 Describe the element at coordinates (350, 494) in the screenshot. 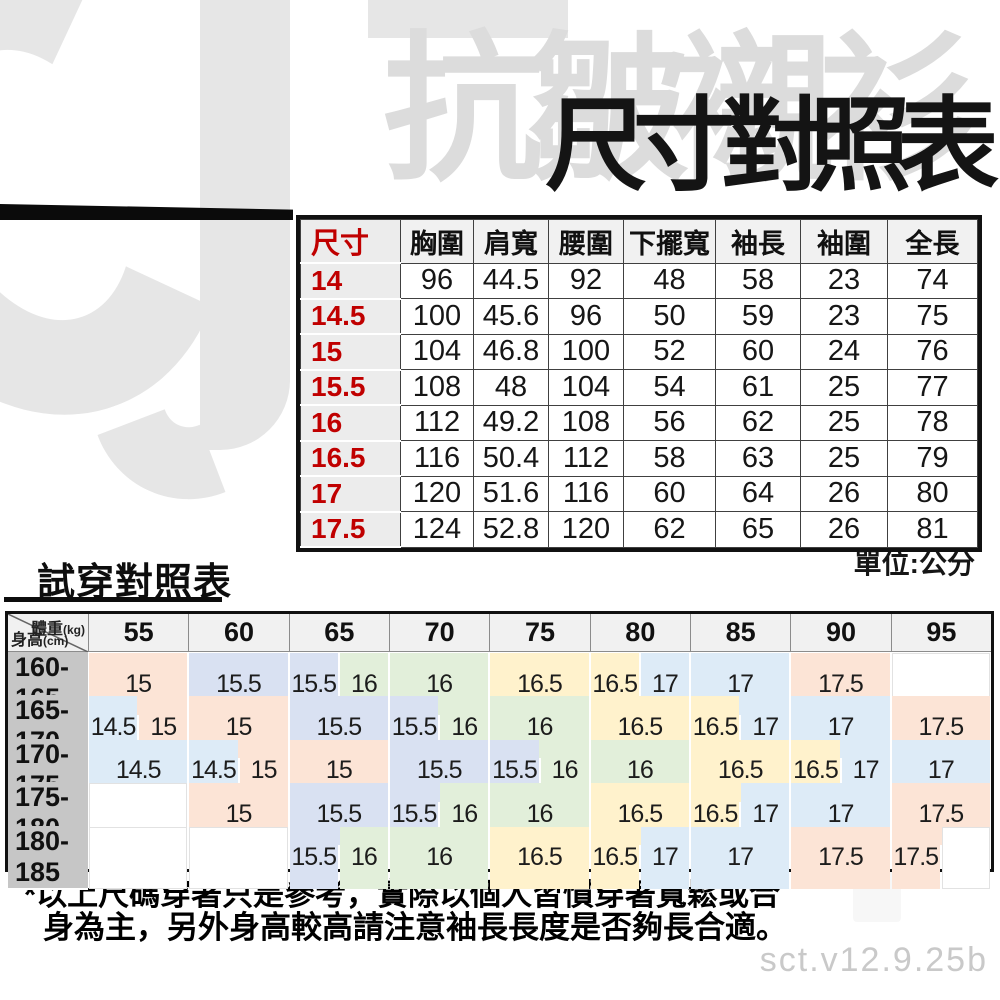

I see `size-row-label: 17` at that location.